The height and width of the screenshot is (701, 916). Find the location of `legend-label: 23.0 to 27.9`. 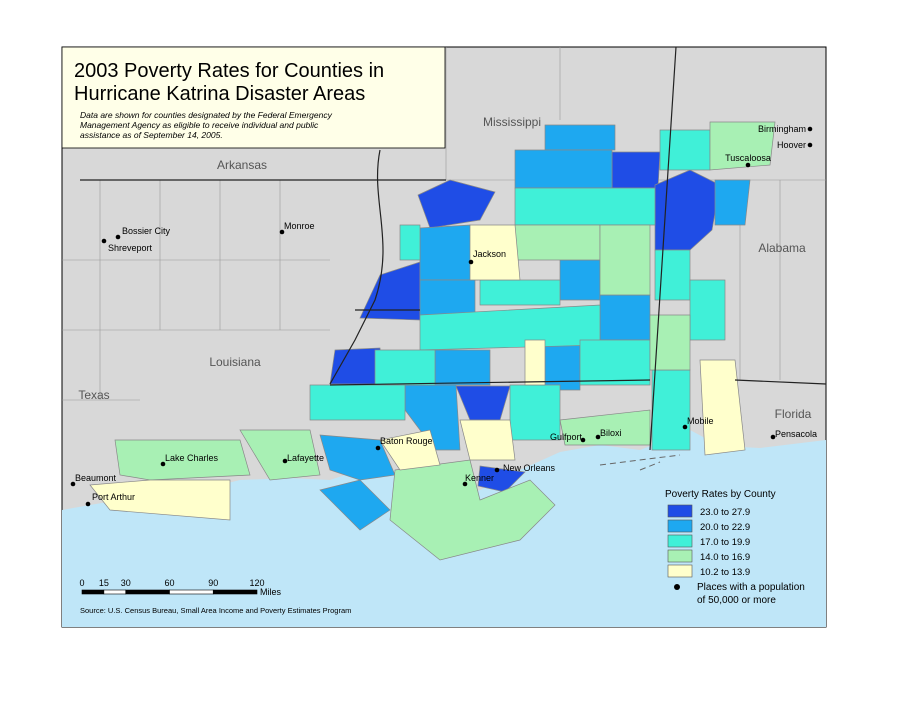

legend-label: 23.0 to 27.9 is located at coordinates (725, 512).